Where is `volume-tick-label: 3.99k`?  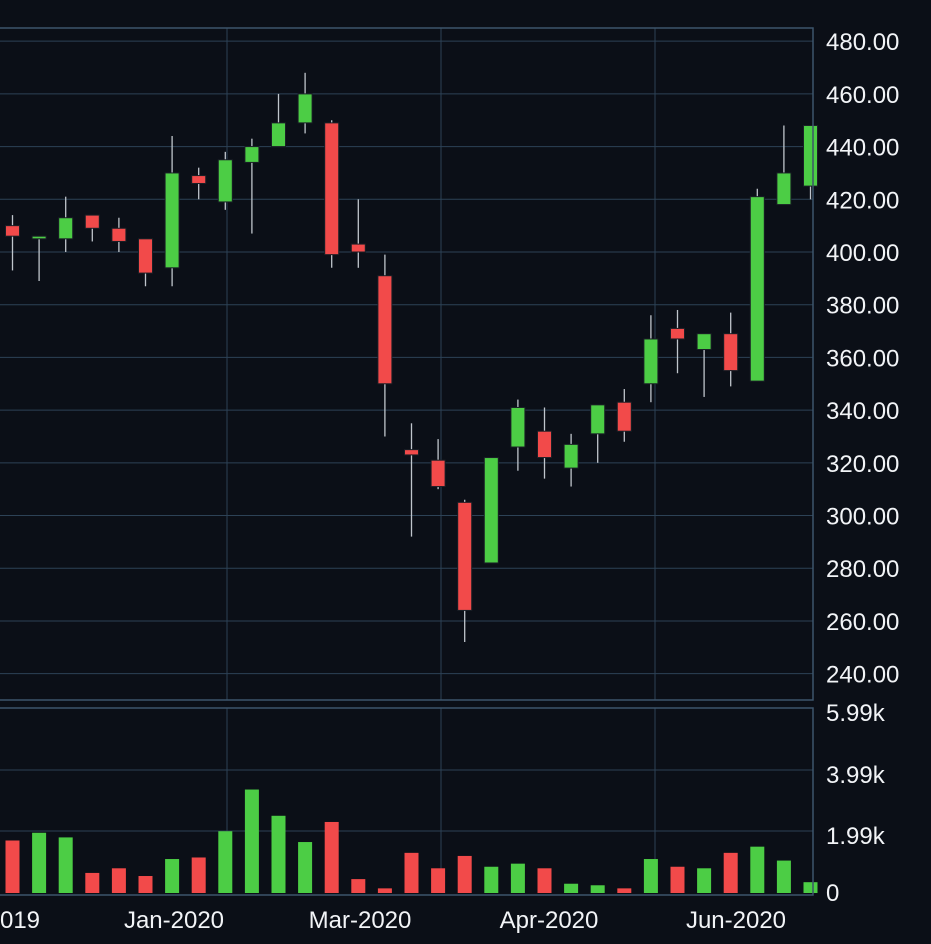
volume-tick-label: 3.99k is located at coordinates (856, 775).